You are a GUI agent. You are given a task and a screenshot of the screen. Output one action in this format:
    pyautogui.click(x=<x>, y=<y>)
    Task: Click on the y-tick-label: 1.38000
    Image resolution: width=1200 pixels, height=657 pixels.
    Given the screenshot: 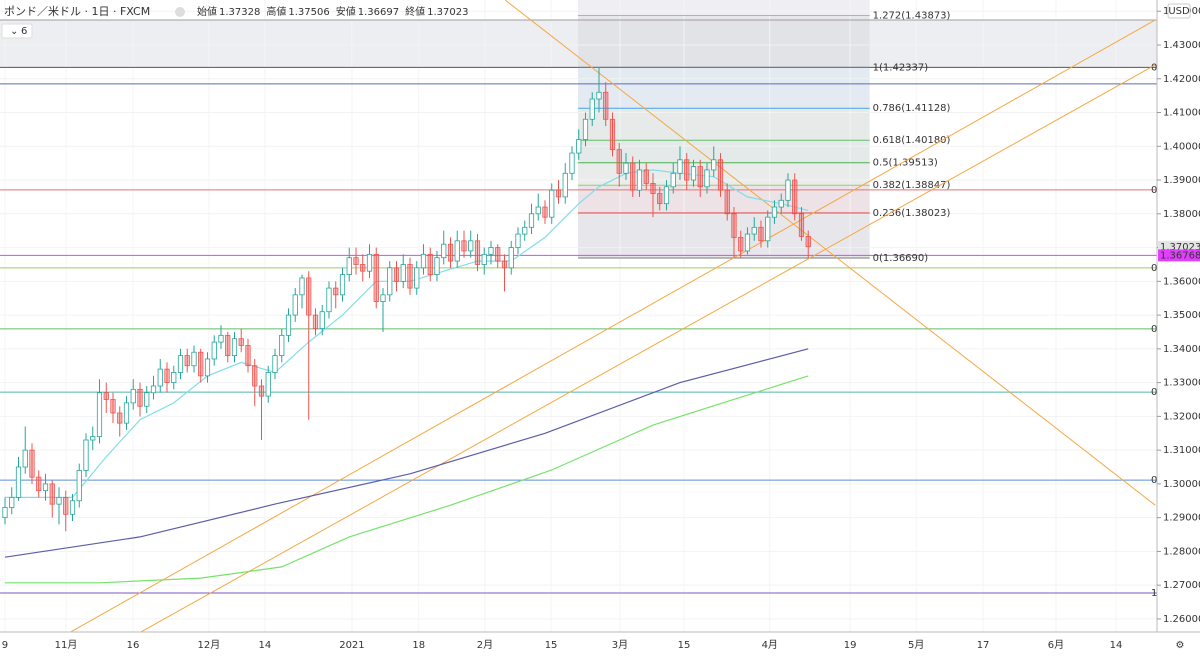 What is the action you would take?
    pyautogui.click(x=1181, y=214)
    